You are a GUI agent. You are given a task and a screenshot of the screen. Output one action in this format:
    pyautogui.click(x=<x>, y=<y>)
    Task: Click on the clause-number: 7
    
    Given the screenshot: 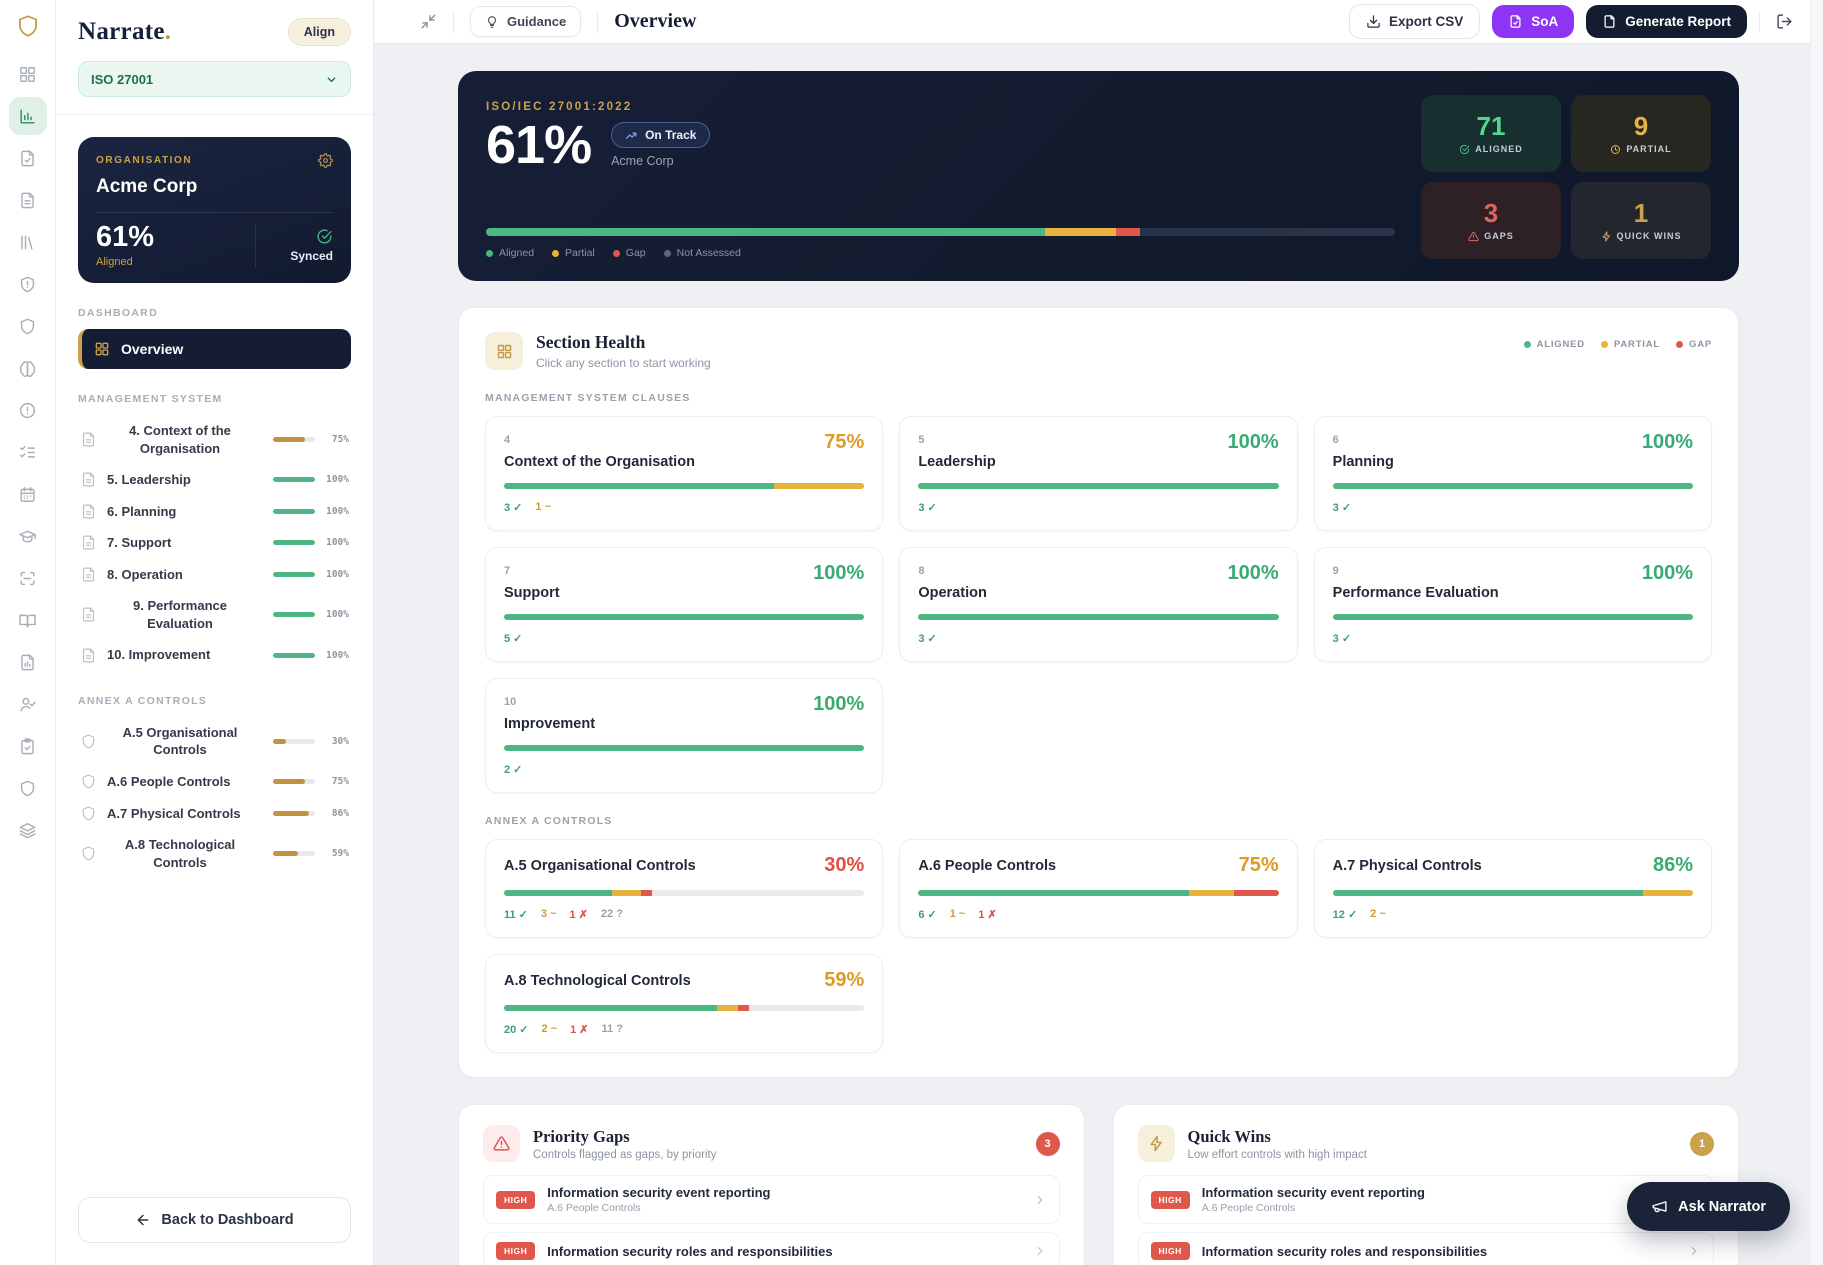 What is the action you would take?
    pyautogui.click(x=507, y=571)
    